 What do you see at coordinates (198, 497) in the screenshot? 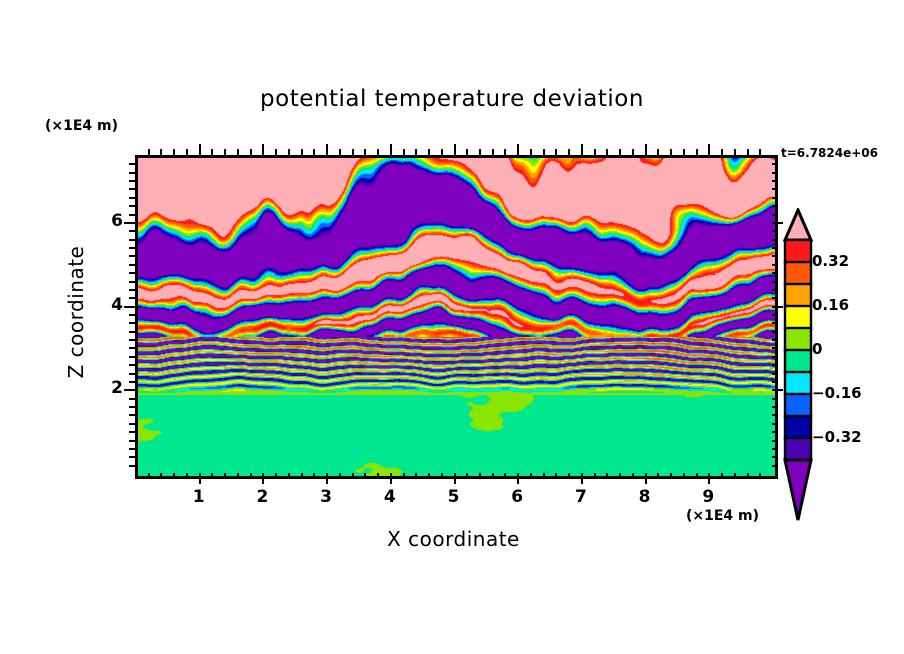
I see `x-tick-label: 1` at bounding box center [198, 497].